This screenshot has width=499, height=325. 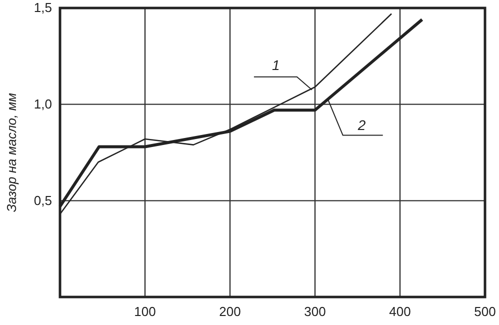 I want to click on x-tick-label: 200, so click(x=230, y=312).